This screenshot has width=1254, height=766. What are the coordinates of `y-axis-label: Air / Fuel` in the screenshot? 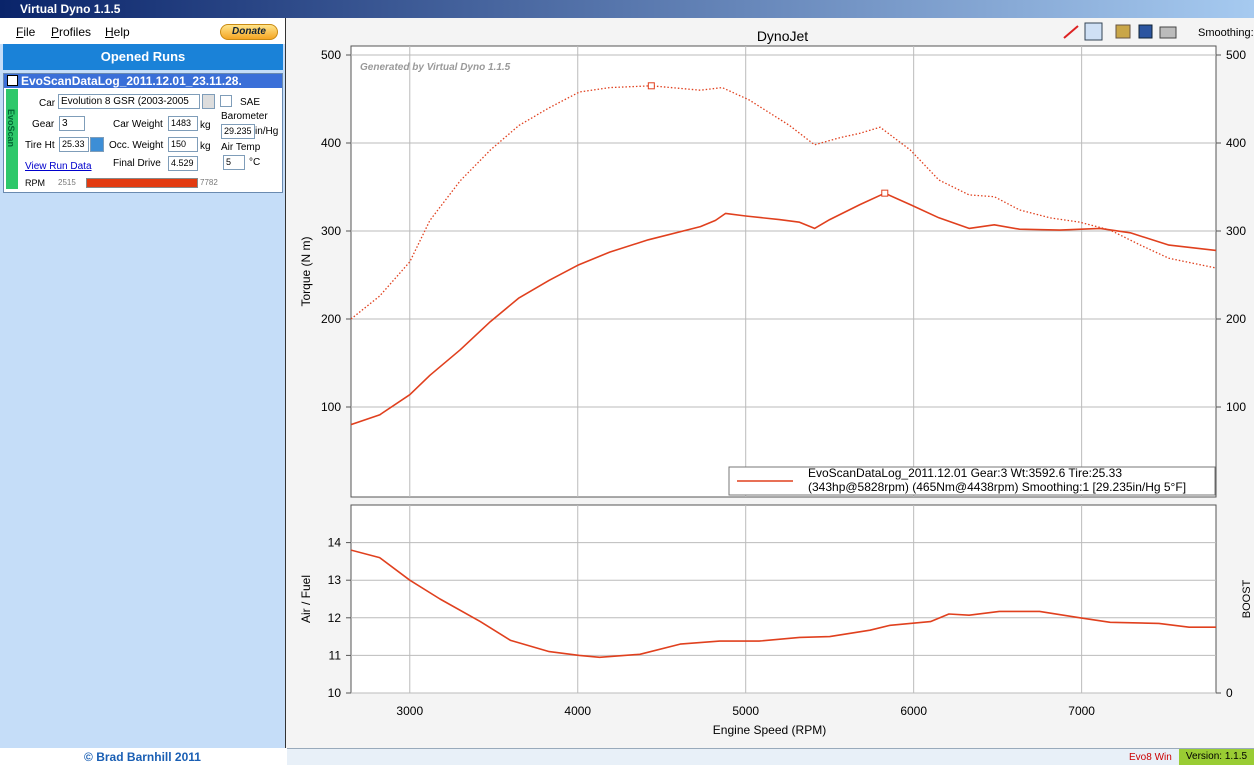 It's located at (306, 599).